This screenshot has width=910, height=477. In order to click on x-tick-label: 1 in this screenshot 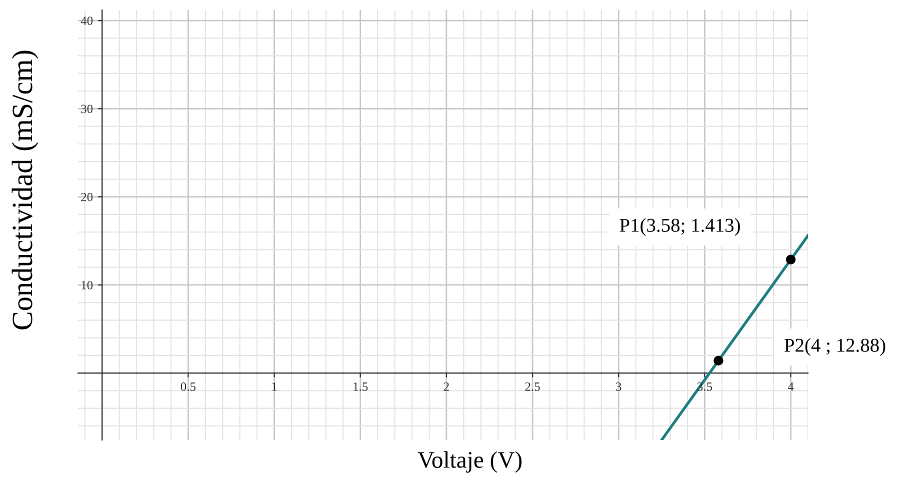, I will do `click(274, 386)`.